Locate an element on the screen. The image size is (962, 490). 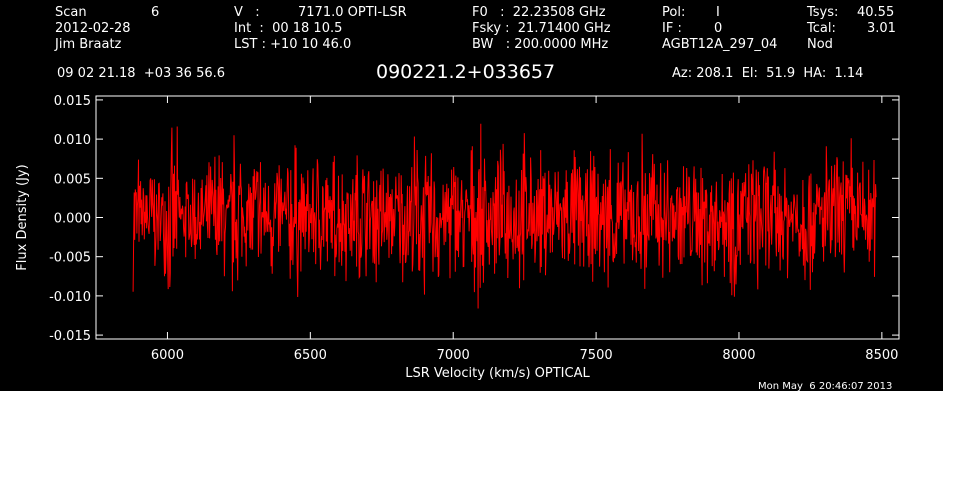
x-axis-label: LSR Velocity (km/s) OPTICAL is located at coordinates (497, 373).